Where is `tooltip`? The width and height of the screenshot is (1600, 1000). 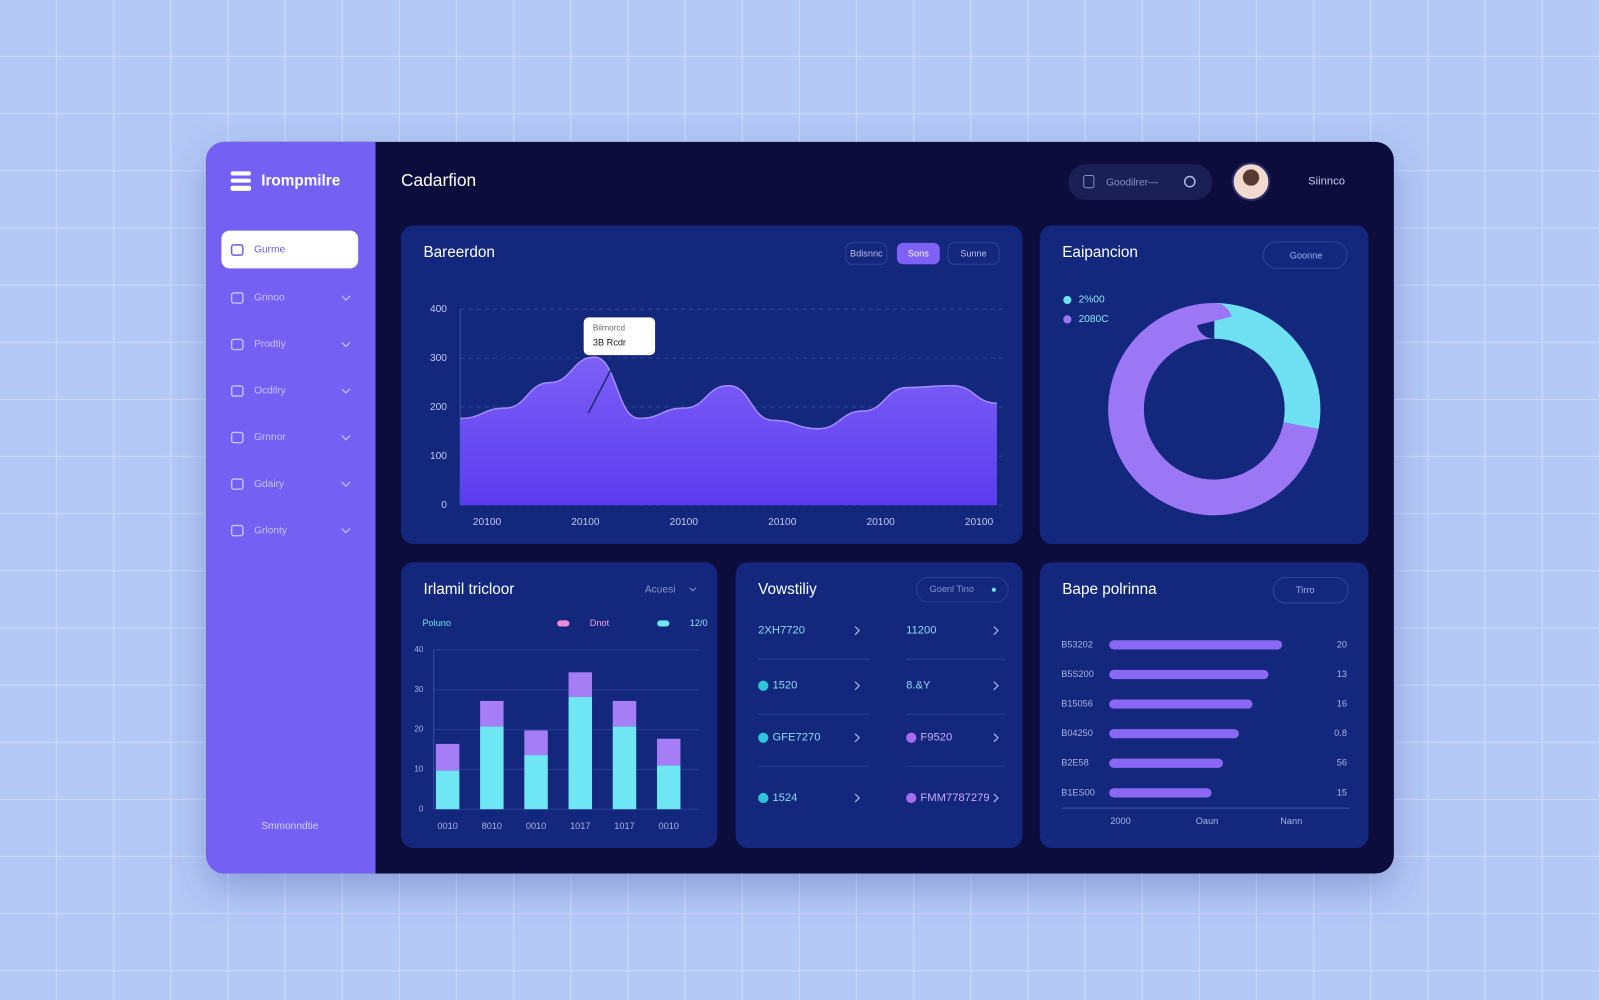 tooltip is located at coordinates (619, 336).